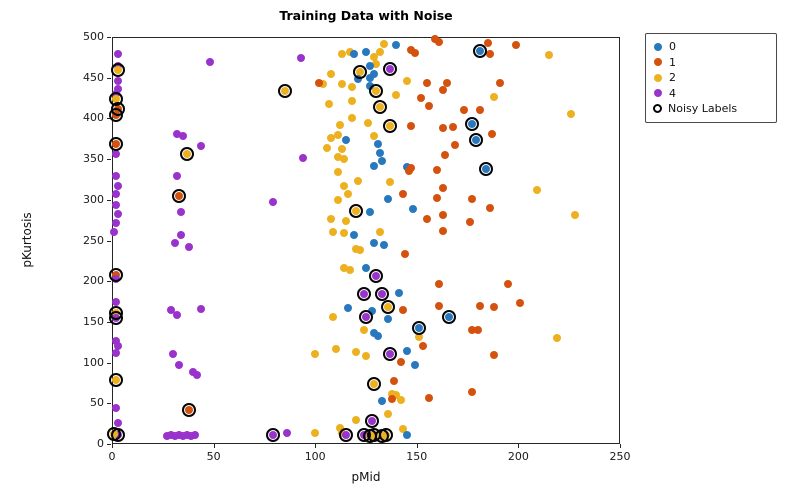  Describe the element at coordinates (112, 456) in the screenshot. I see `x-tick-label: 0` at that location.